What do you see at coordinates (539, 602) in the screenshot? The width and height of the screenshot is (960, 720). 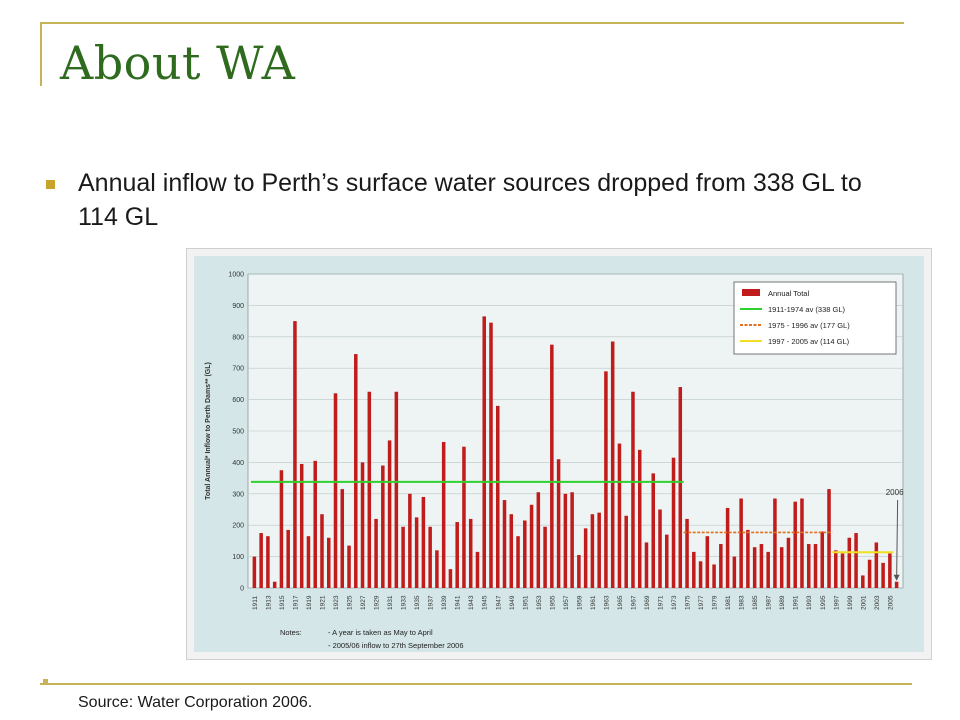 I see `x-tick-label: 1953` at bounding box center [539, 602].